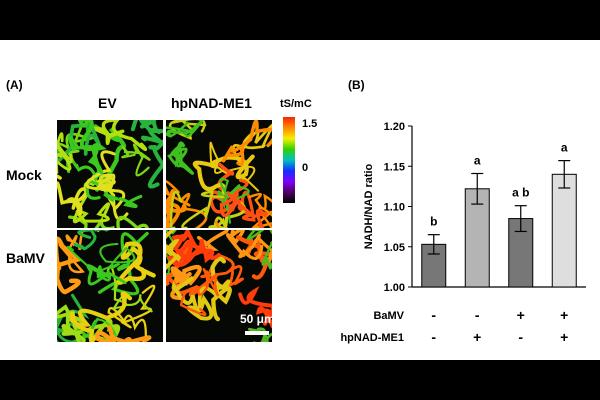 This screenshot has width=600, height=400. Describe the element at coordinates (310, 124) in the screenshot. I see `colorbar-max: 1.5` at that location.